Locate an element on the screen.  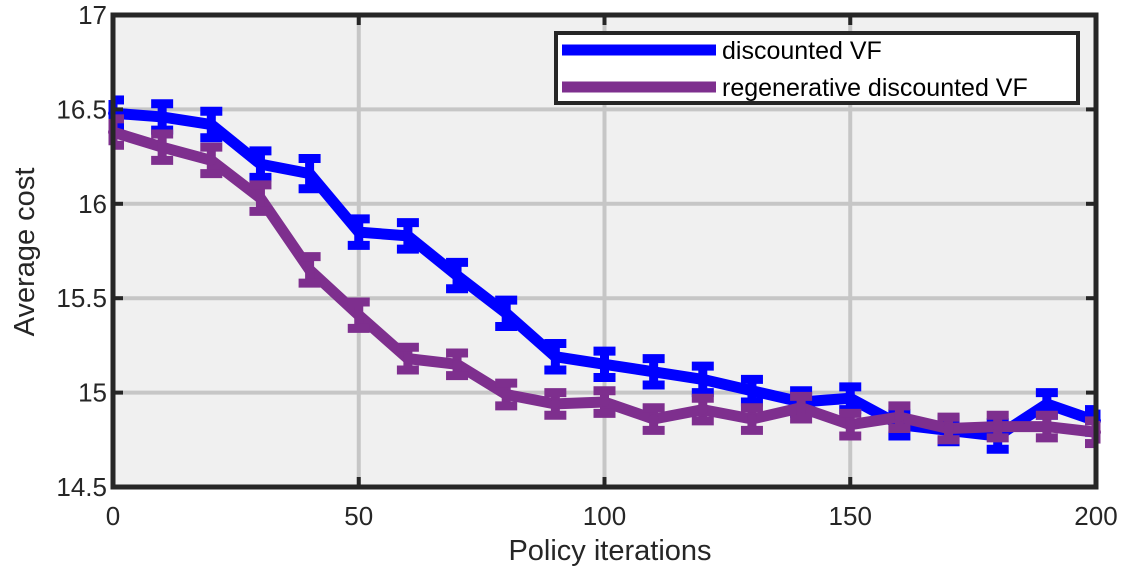
y-tick-label: 16.5 is located at coordinates (81, 109).